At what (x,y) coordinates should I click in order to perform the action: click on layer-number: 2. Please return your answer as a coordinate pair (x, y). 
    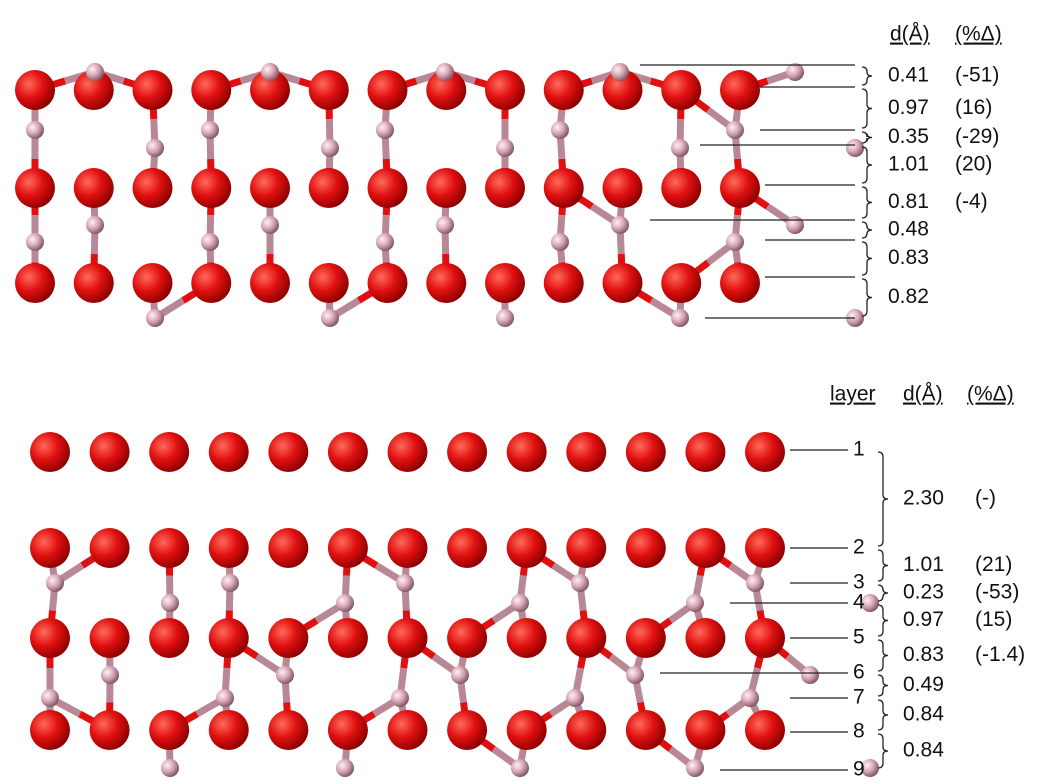
    Looking at the image, I should click on (859, 547).